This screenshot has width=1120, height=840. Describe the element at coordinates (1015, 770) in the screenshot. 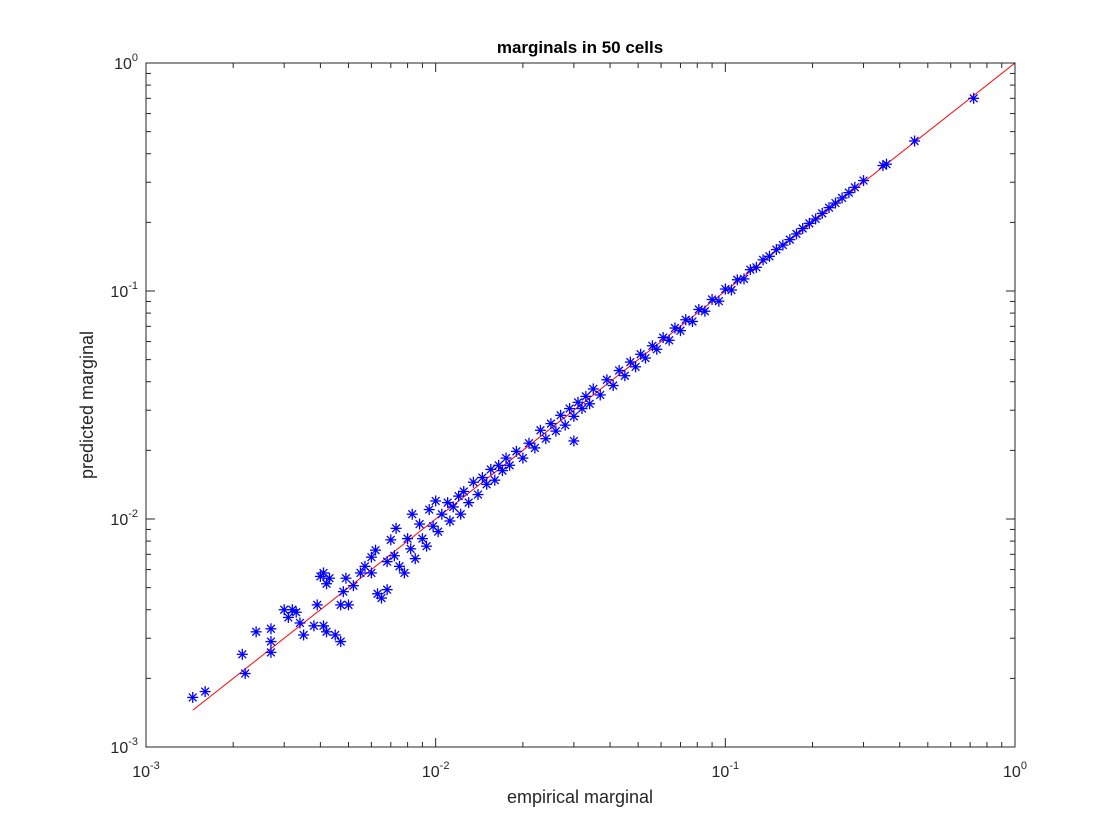

I see `x-tick-label: 10⁰` at that location.